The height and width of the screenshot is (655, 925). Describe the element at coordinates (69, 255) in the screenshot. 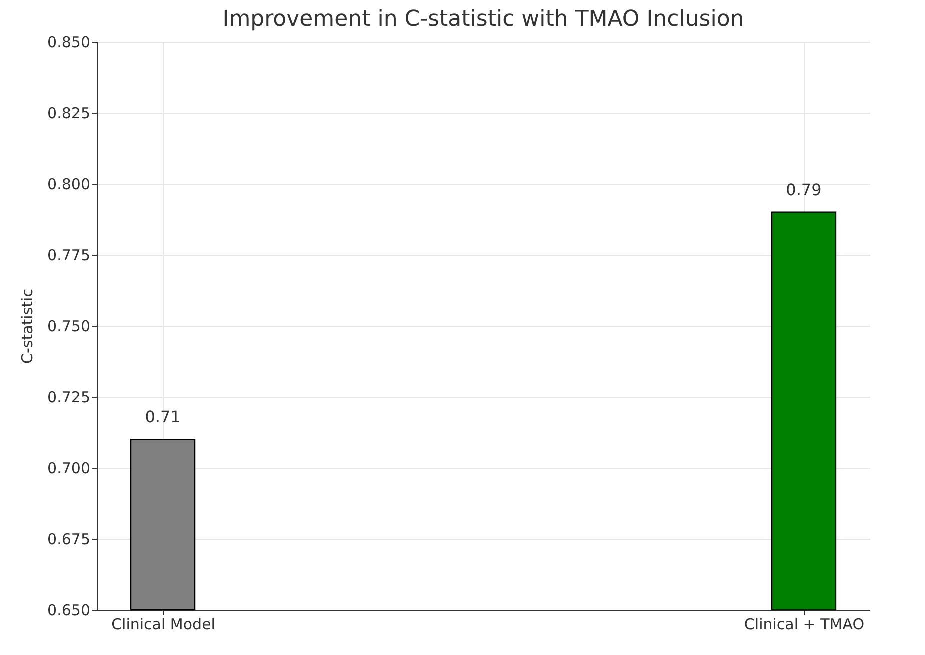

I see `y-tick-label: 0.775` at that location.